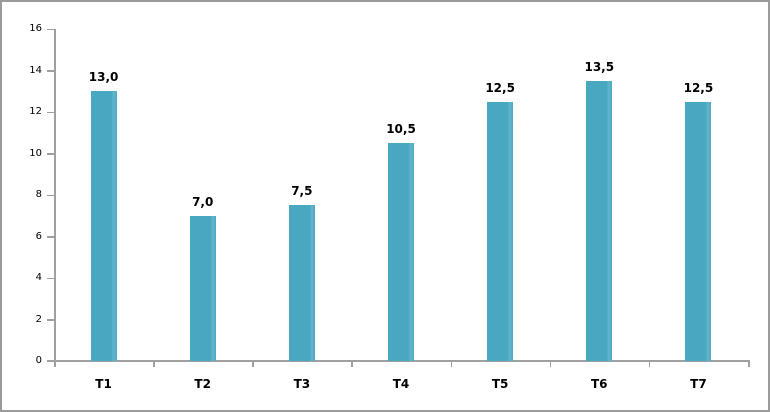  I want to click on bar-value-label: 10,5, so click(401, 129).